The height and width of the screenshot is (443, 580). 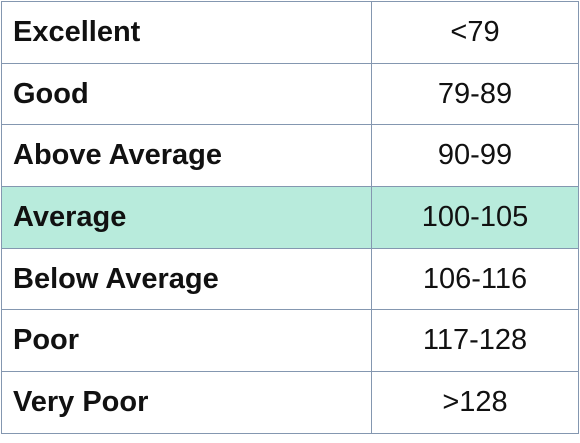 What do you see at coordinates (186, 402) in the screenshot?
I see `rating-label: Very Poor` at bounding box center [186, 402].